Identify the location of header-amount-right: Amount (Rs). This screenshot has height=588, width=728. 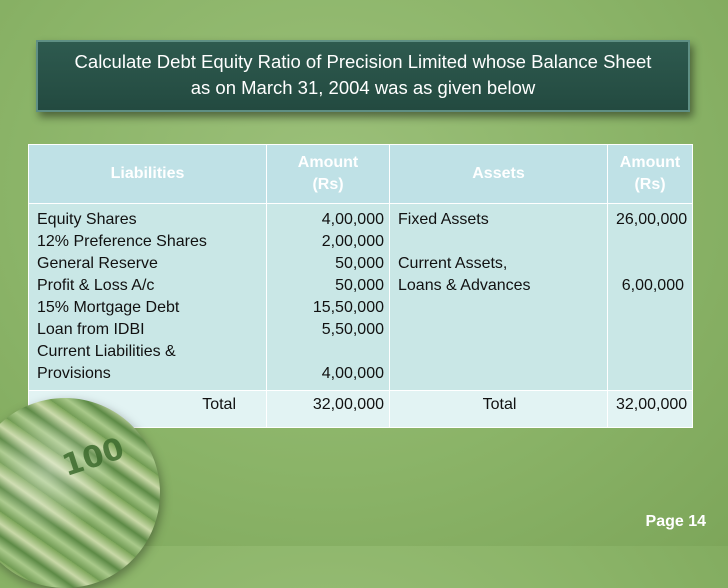
(650, 174).